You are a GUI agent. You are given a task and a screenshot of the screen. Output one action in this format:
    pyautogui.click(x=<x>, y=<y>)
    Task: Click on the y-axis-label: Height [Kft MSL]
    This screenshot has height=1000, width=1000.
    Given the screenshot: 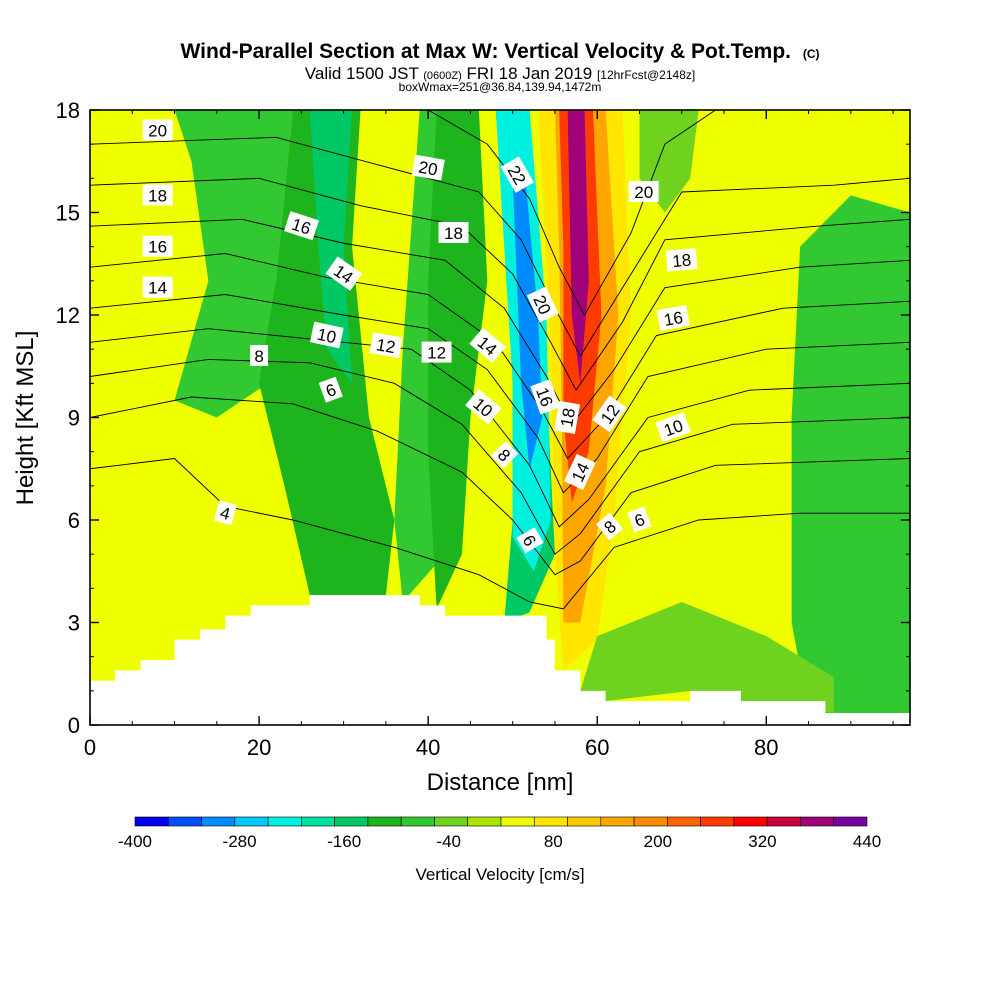 What is the action you would take?
    pyautogui.click(x=25, y=418)
    